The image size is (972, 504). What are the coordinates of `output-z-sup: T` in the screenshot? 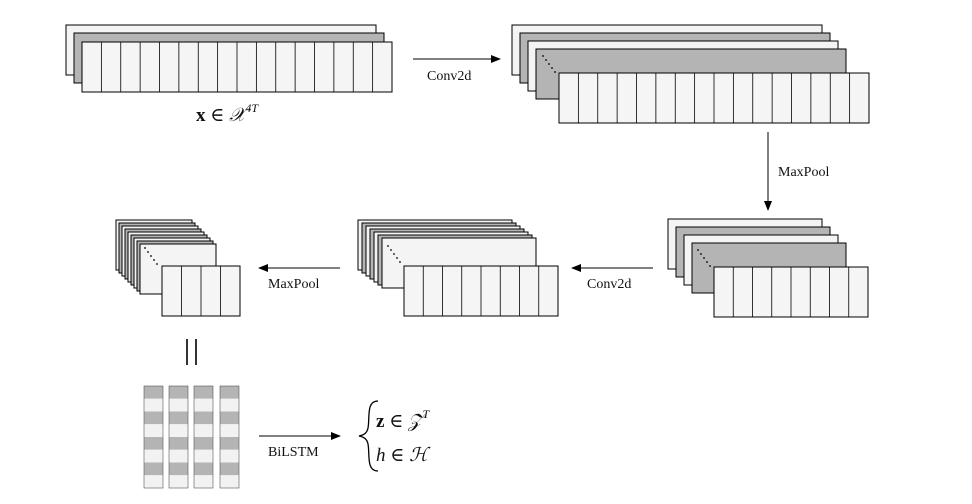 It's located at (426, 414).